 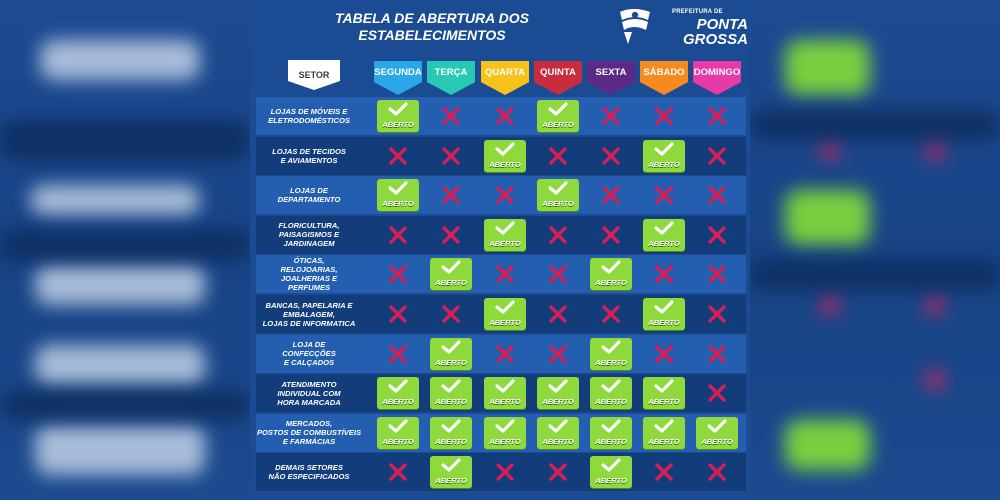 What do you see at coordinates (697, 12) in the screenshot?
I see `logo-small-text: PREFEITURA DE` at bounding box center [697, 12].